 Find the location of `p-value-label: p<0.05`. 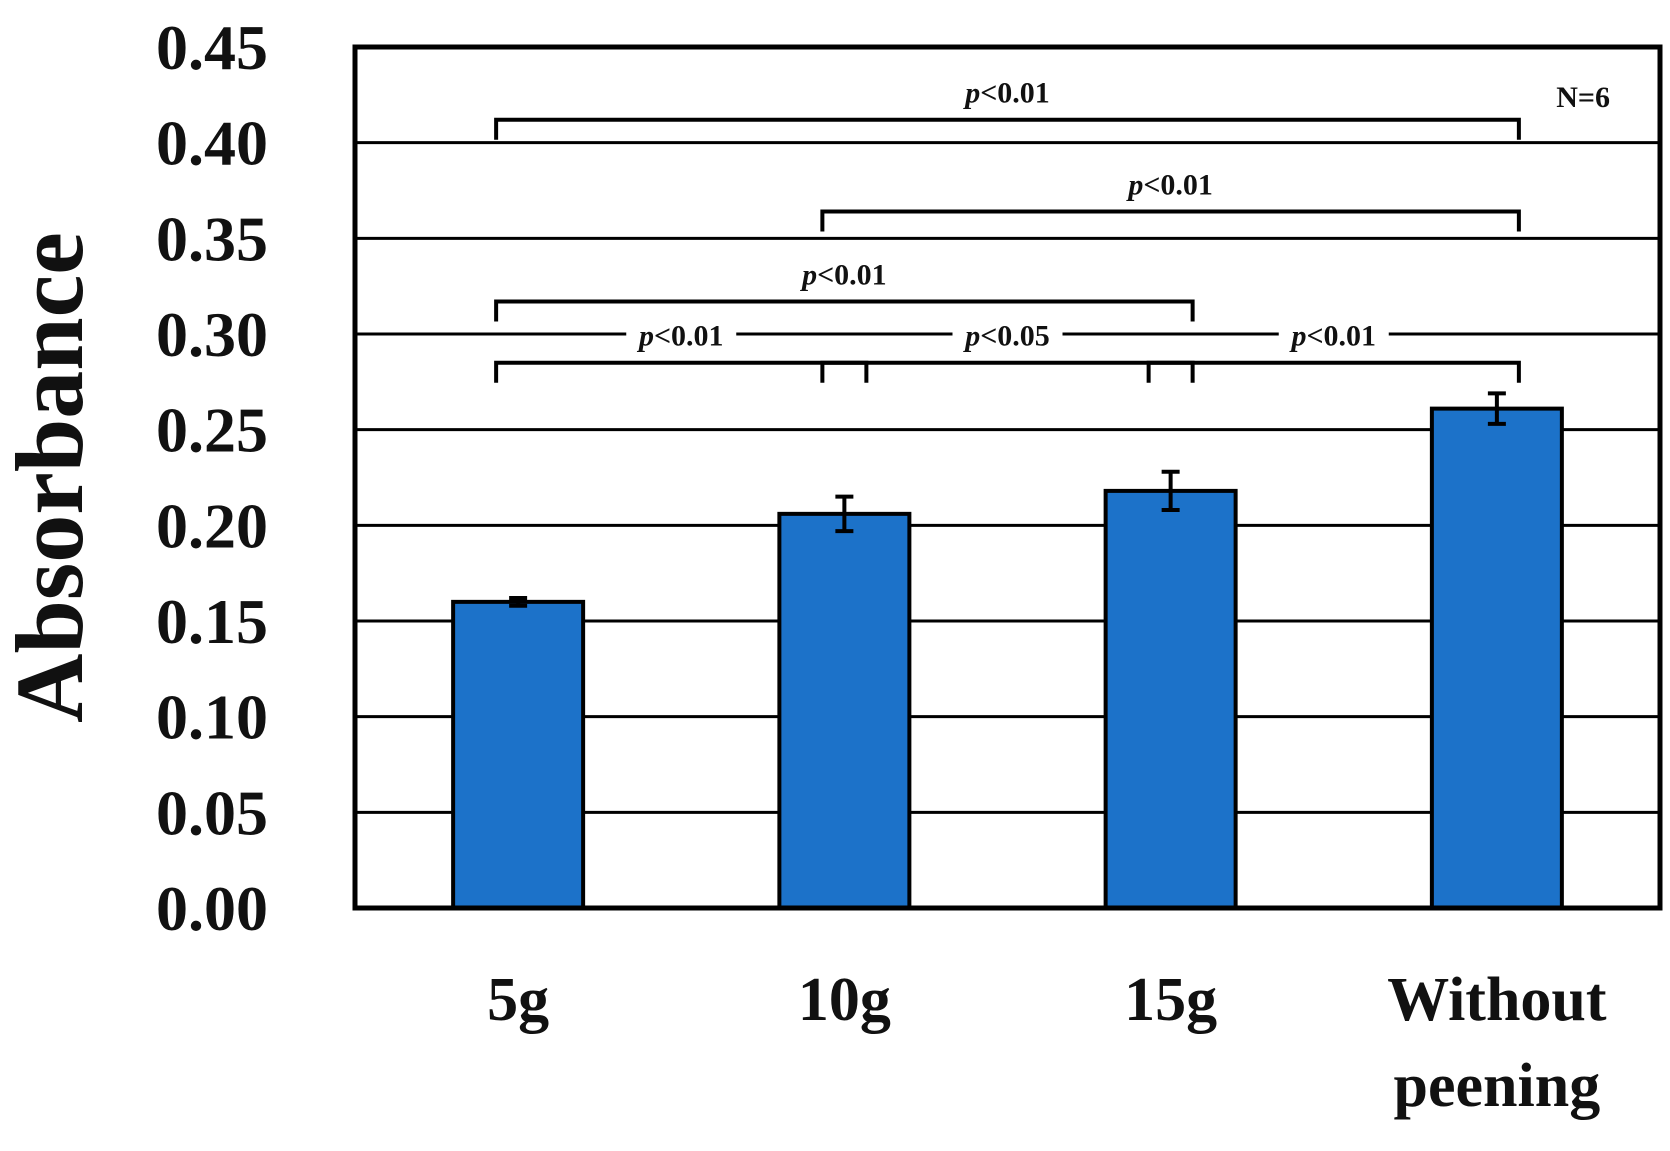

p-value-label: p<0.05 is located at coordinates (1006, 336).